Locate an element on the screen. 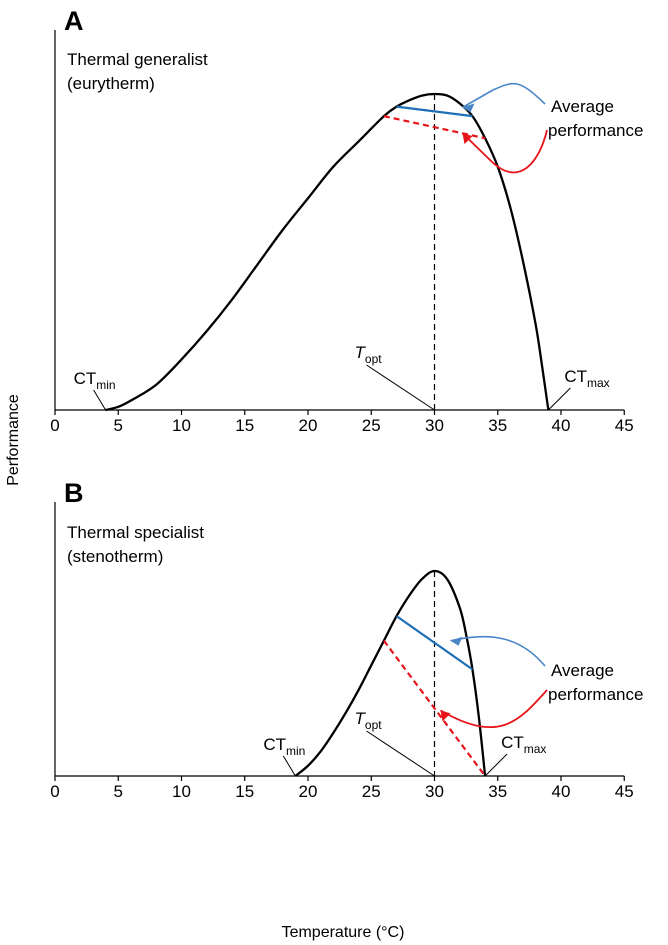  panel-b-title-line1: Thermal specialist is located at coordinates (135, 532).